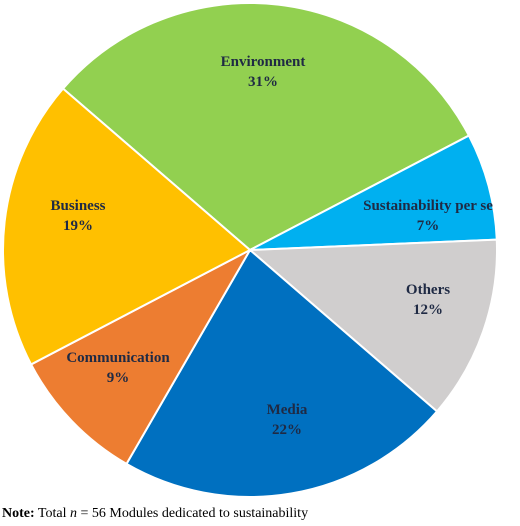 The image size is (520, 526). Describe the element at coordinates (428, 226) in the screenshot. I see `slice-value-label: 7%` at that location.